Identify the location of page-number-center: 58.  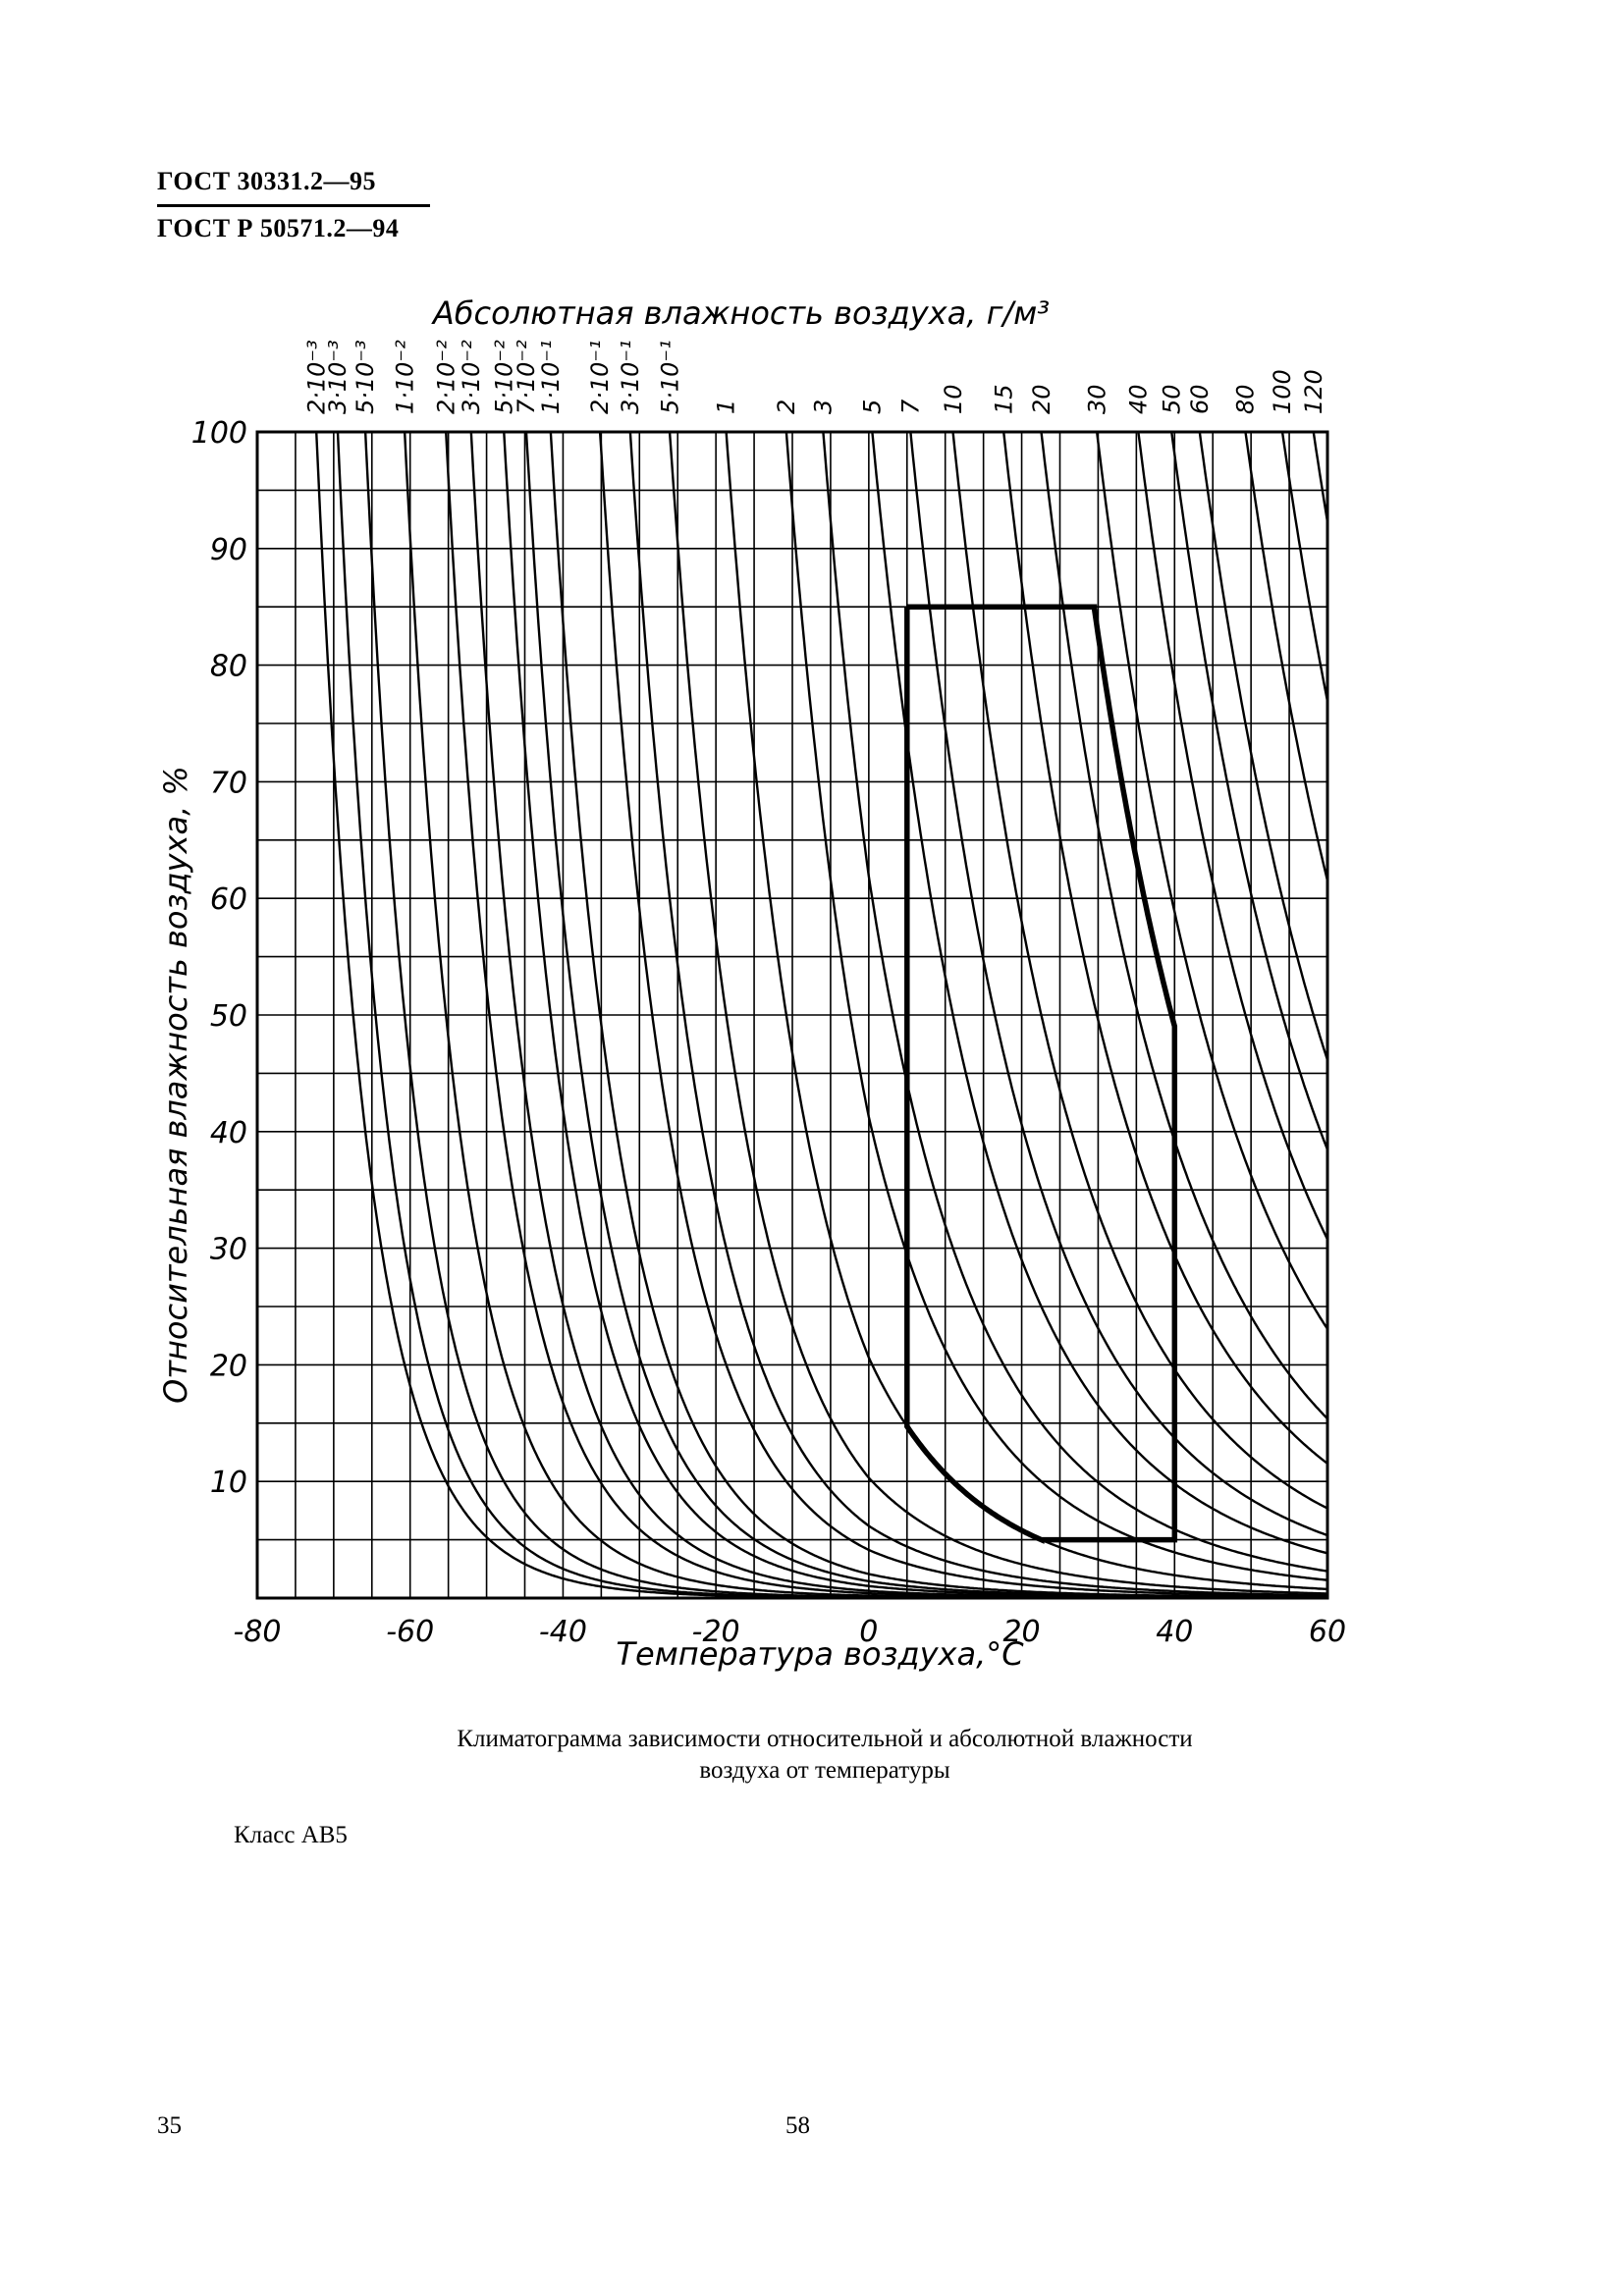
(797, 2125).